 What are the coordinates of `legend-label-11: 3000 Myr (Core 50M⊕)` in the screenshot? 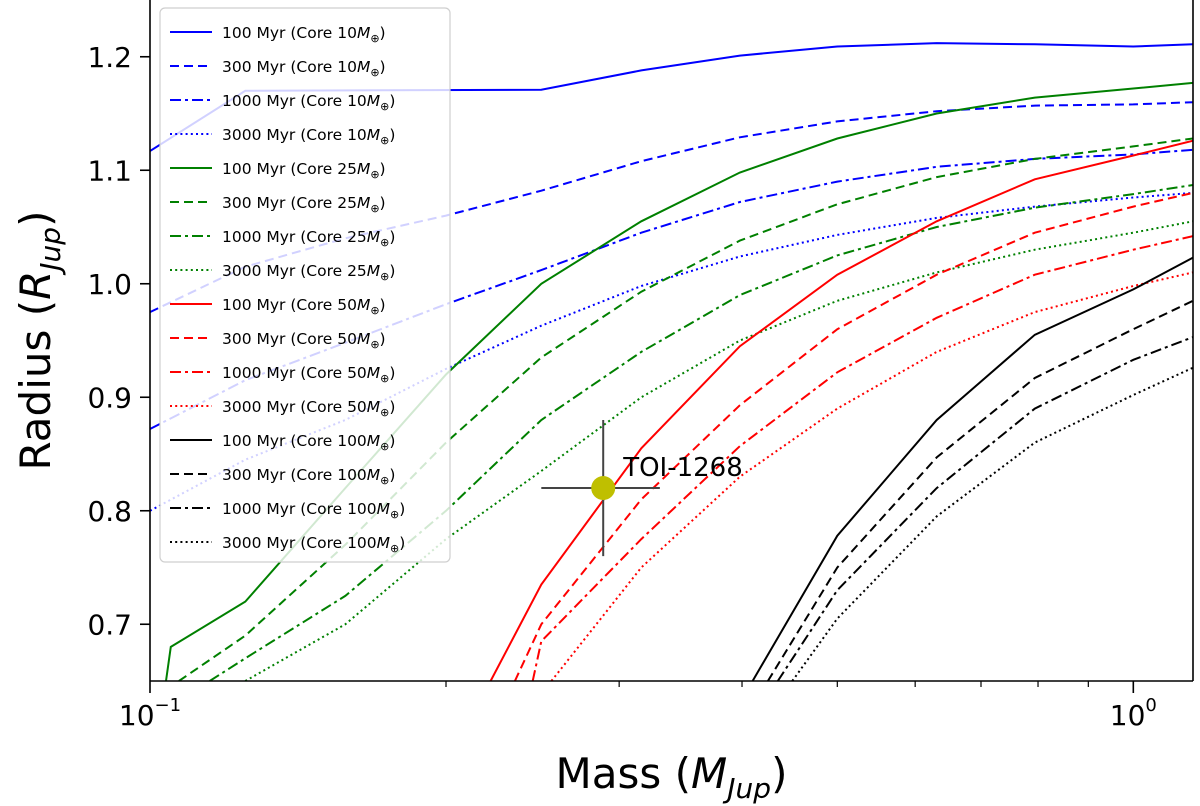 It's located at (308, 408).